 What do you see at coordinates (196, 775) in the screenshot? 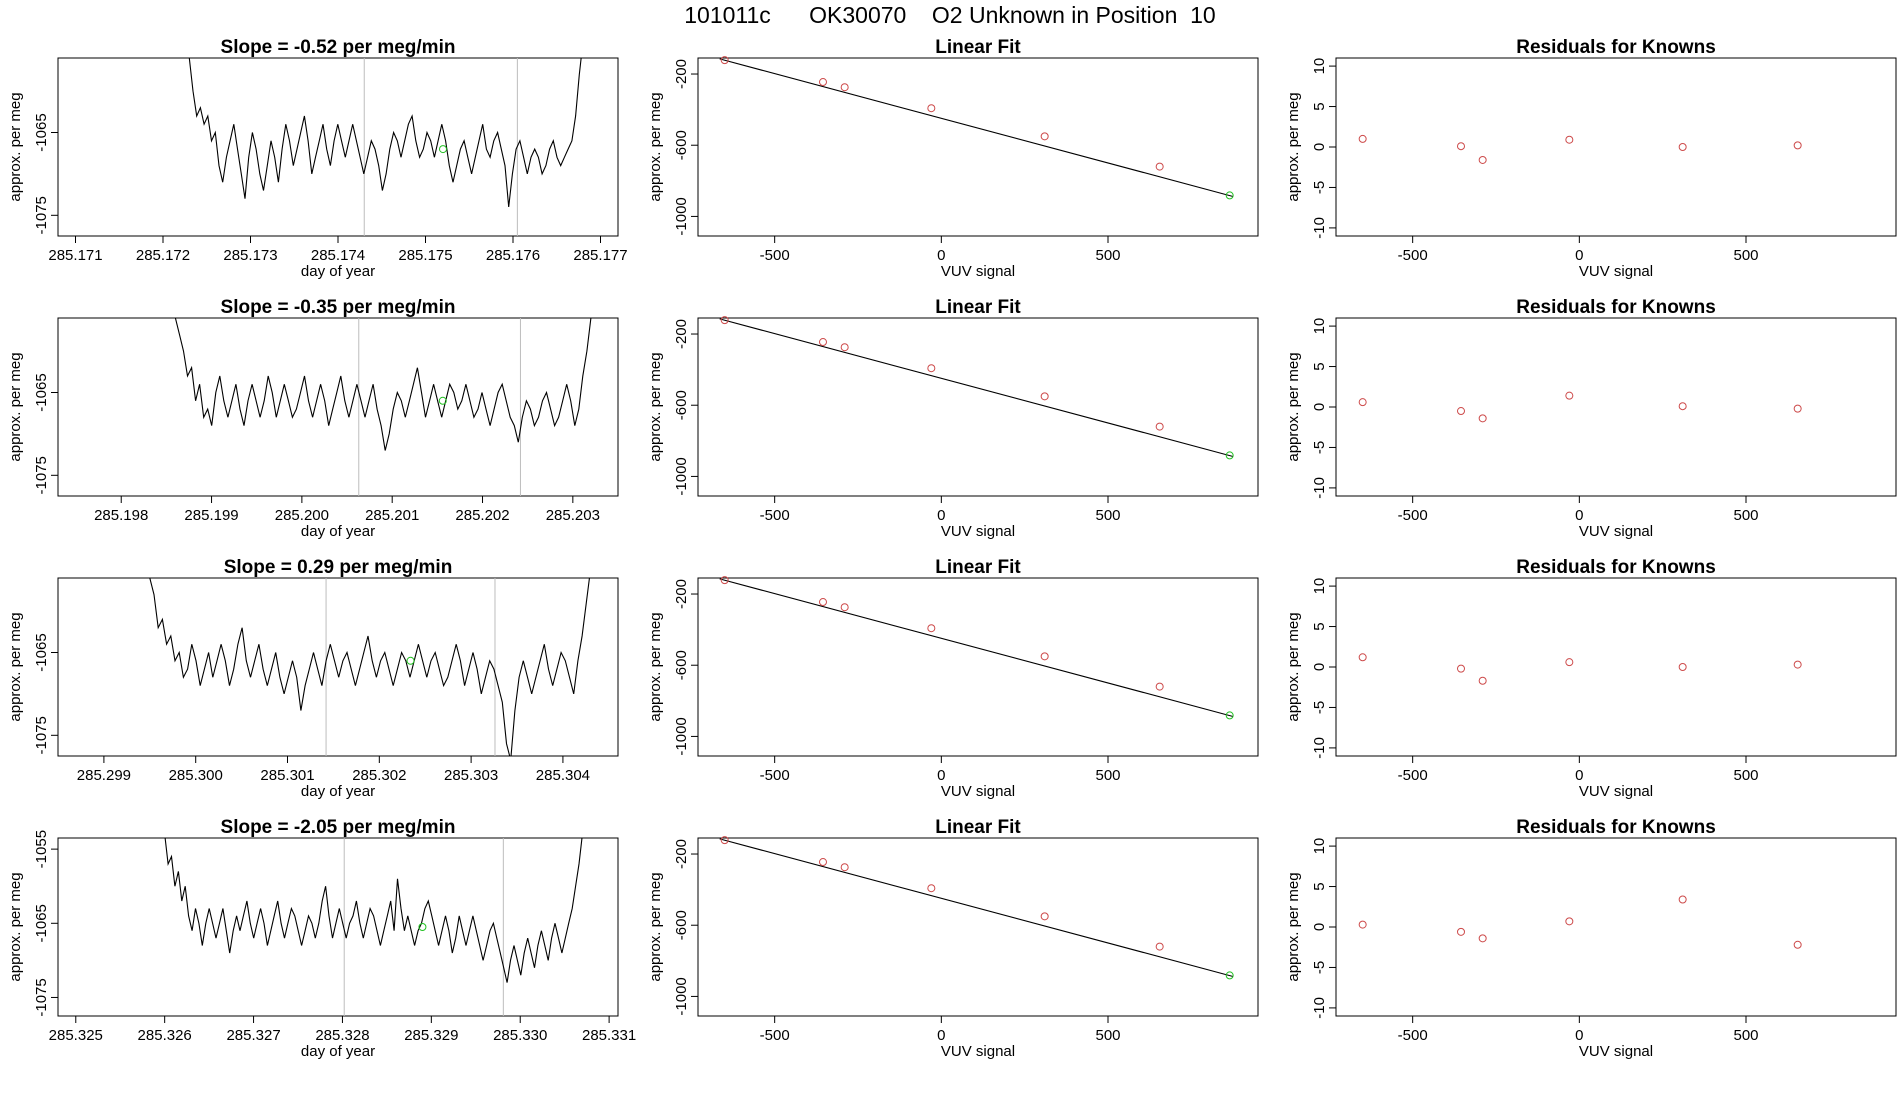
I see `x-tick-label: 285.300` at bounding box center [196, 775].